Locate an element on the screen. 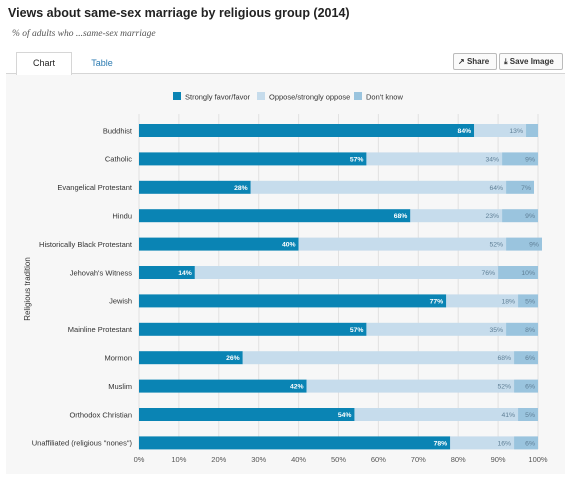 The image size is (577, 481). category-label: Evangelical Protestant is located at coordinates (95, 187).